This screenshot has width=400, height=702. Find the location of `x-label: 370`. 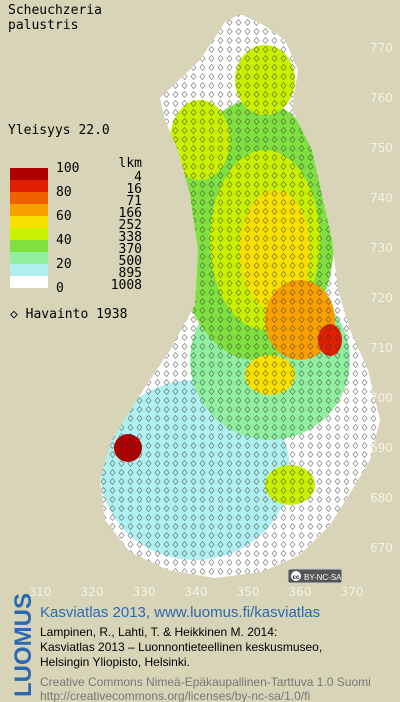

x-label: 370 is located at coordinates (352, 592).